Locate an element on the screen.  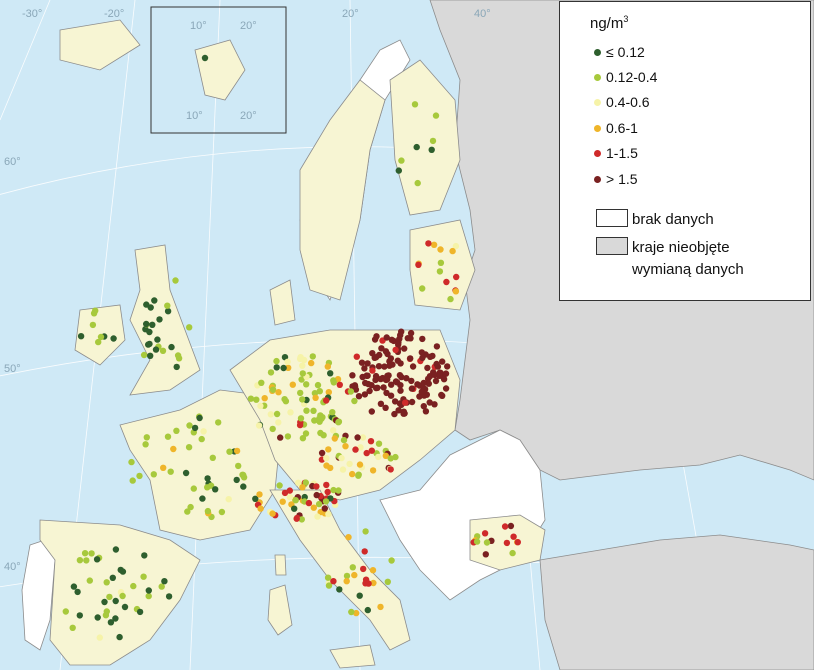
grid-label-lon-m20: -20° is located at coordinates (114, 14).